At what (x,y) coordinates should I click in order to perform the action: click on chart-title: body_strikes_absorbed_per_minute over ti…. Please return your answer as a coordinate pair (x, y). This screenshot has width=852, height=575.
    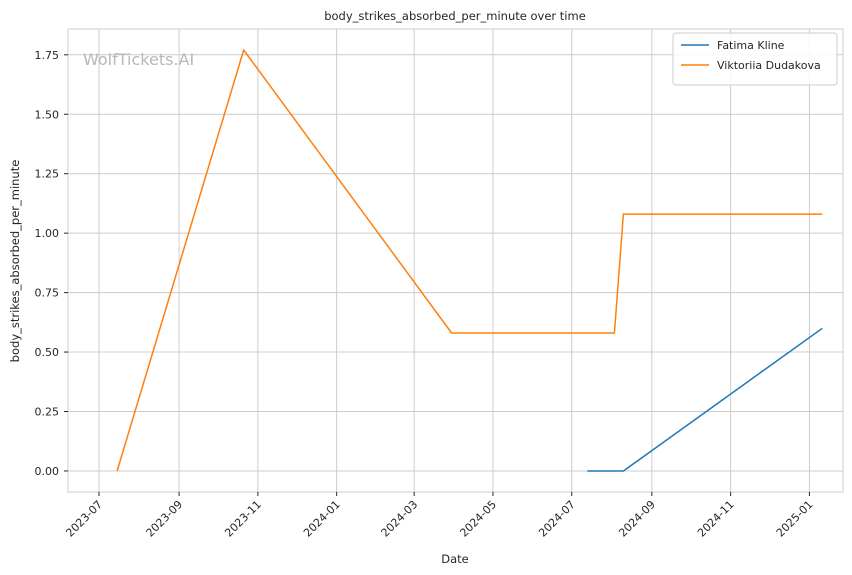
    Looking at the image, I should click on (455, 16).